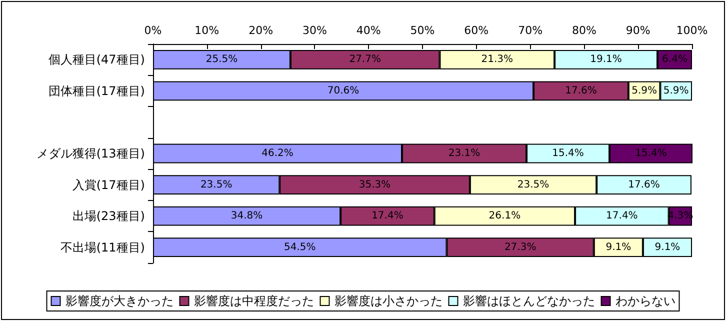 The height and width of the screenshot is (321, 726). What do you see at coordinates (675, 60) in the screenshot?
I see `data-label: 6.4%` at bounding box center [675, 60].